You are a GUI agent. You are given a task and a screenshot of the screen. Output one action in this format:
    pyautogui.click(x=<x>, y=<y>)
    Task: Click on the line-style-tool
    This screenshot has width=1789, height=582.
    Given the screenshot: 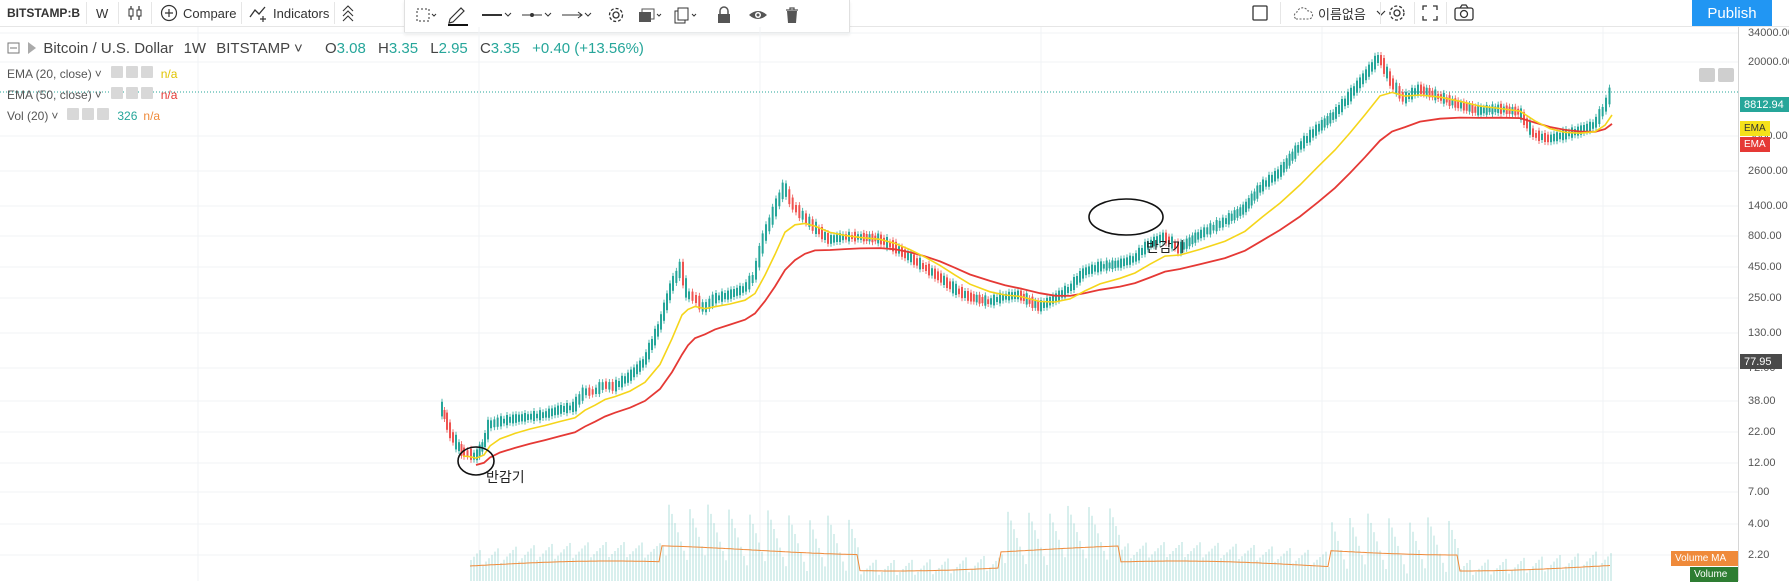 What is the action you would take?
    pyautogui.click(x=536, y=15)
    